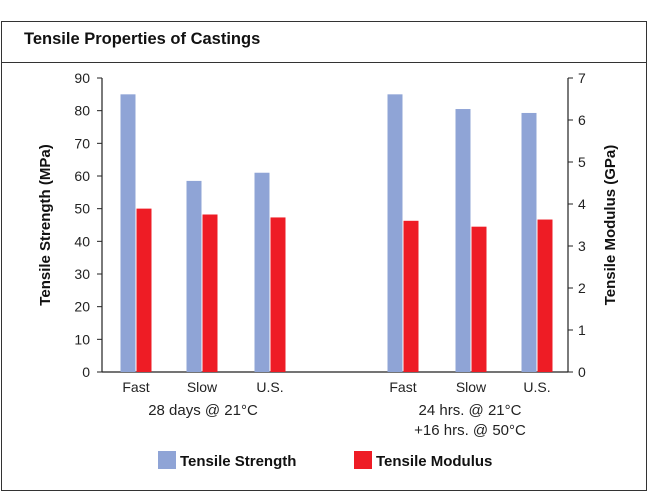 The width and height of the screenshot is (651, 491). I want to click on legend-label: Tensile Strength, so click(238, 461).